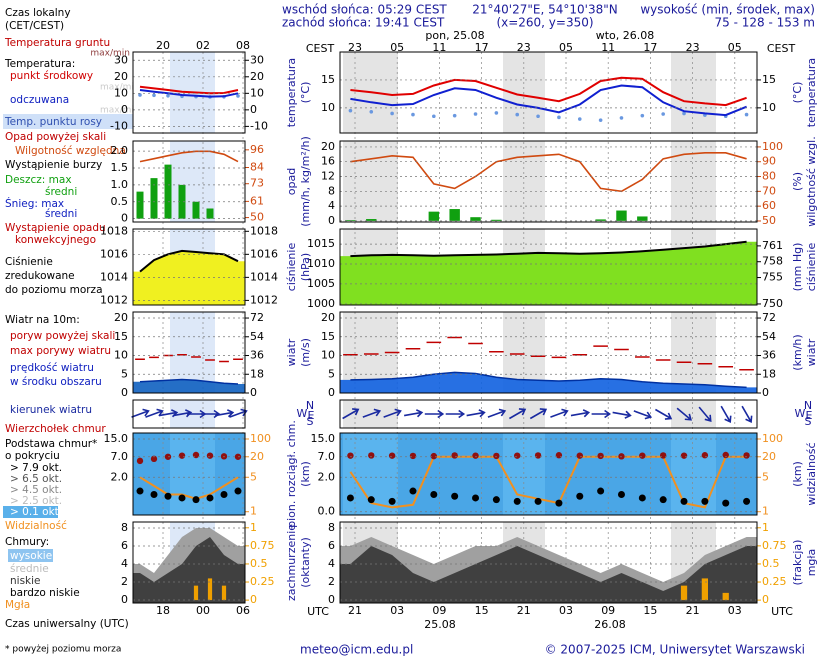 The height and width of the screenshot is (664, 820). What do you see at coordinates (331, 205) in the screenshot?
I see `tick-label: 4` at bounding box center [331, 205].